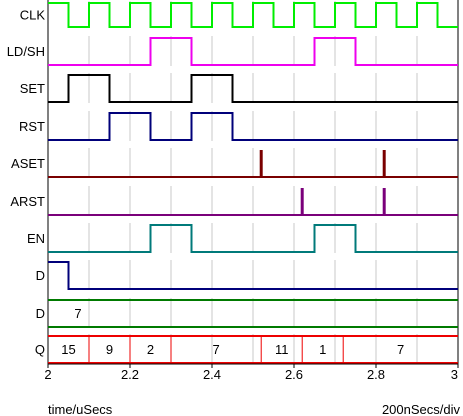 The image size is (463, 416). What do you see at coordinates (421, 409) in the screenshot?
I see `time-scale-label: 200nSecs/div` at bounding box center [421, 409].